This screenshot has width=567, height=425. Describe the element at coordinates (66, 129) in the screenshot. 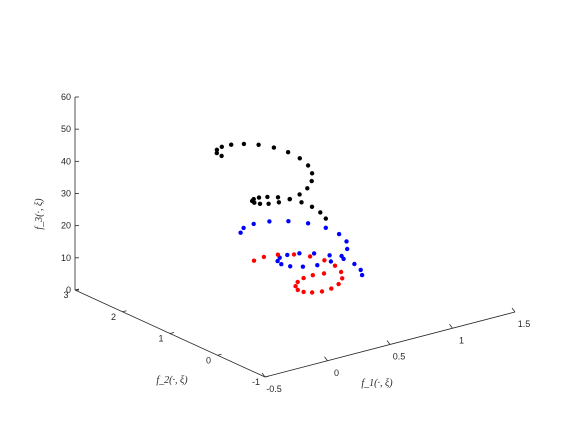

I see `z-tick-label: 50` at that location.